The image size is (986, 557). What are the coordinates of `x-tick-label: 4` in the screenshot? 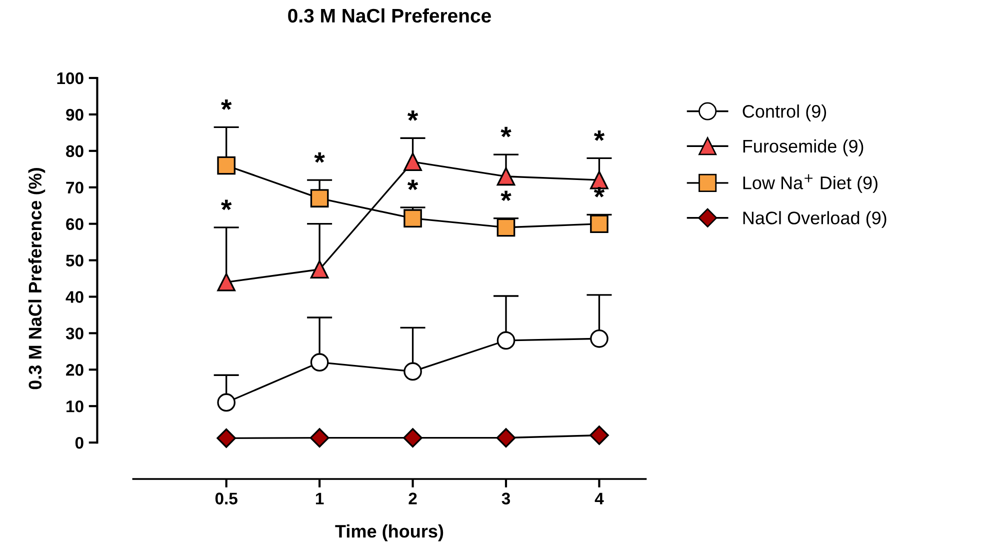 It's located at (599, 498).